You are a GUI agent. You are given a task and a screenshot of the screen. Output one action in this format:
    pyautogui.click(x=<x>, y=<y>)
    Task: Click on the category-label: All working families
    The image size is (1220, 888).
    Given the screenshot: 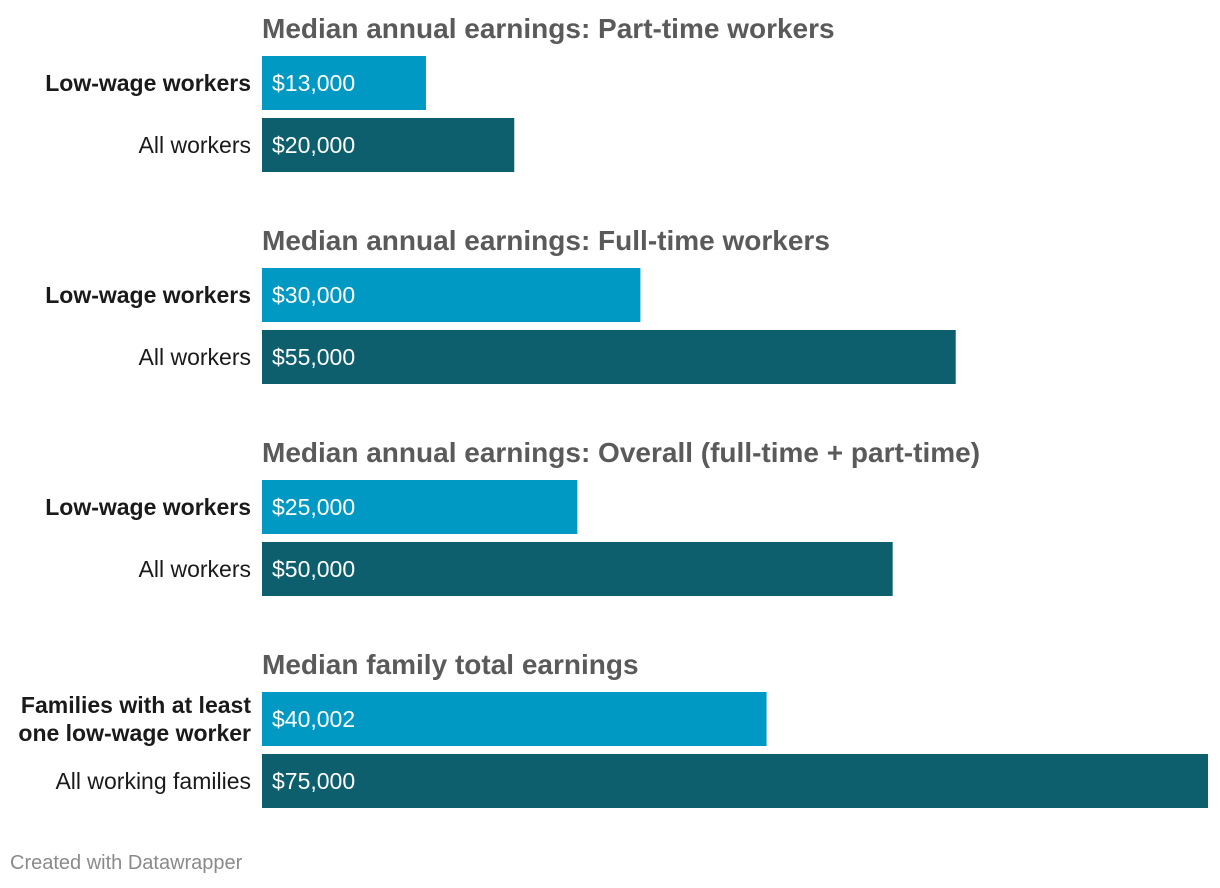 What is the action you would take?
    pyautogui.click(x=153, y=781)
    